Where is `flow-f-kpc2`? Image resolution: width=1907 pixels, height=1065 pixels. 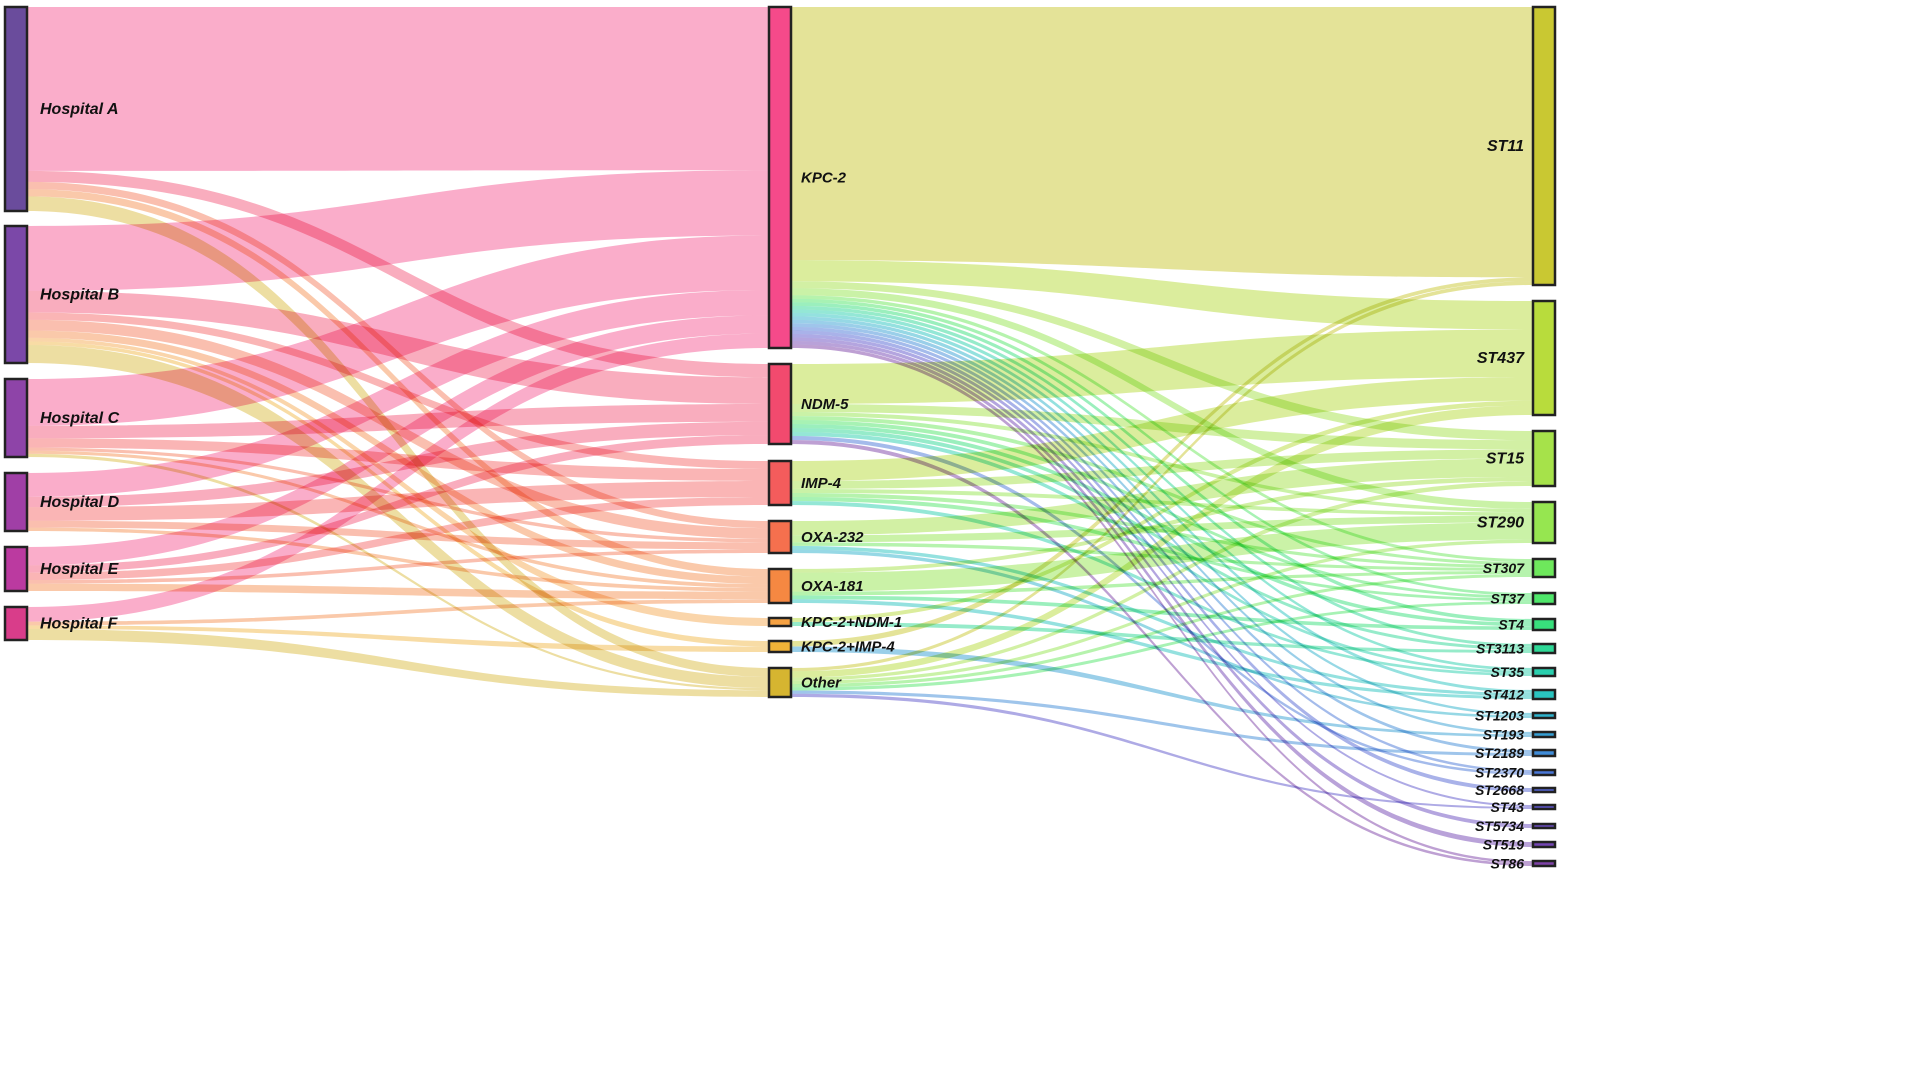
flow-f-kpc2 is located at coordinates (398, 477).